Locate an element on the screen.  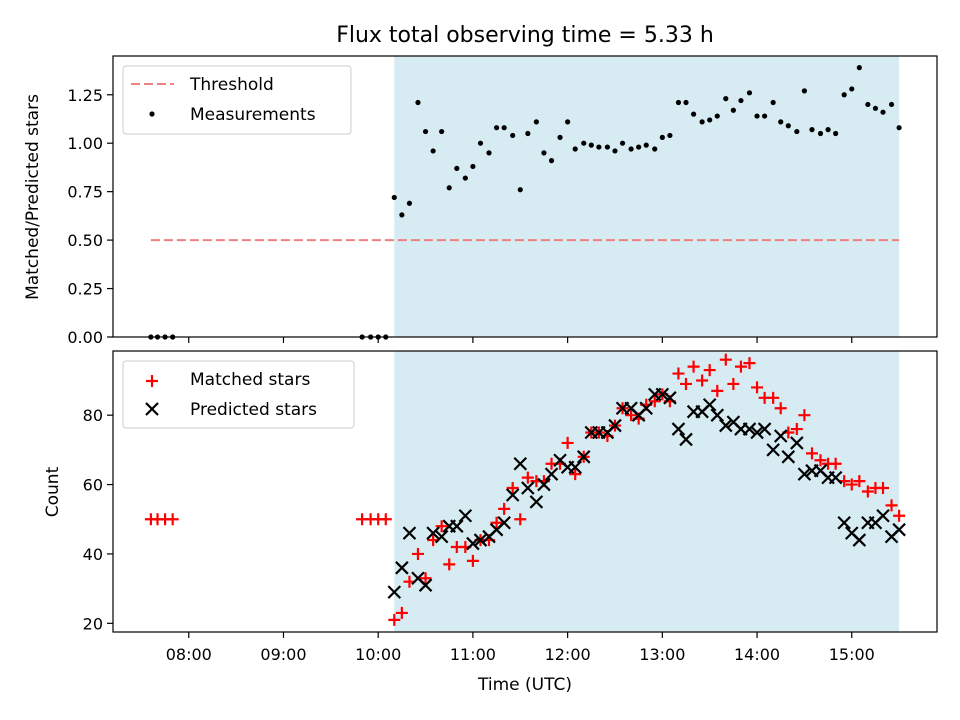
legend-measurements-swatch is located at coordinates (152, 114).